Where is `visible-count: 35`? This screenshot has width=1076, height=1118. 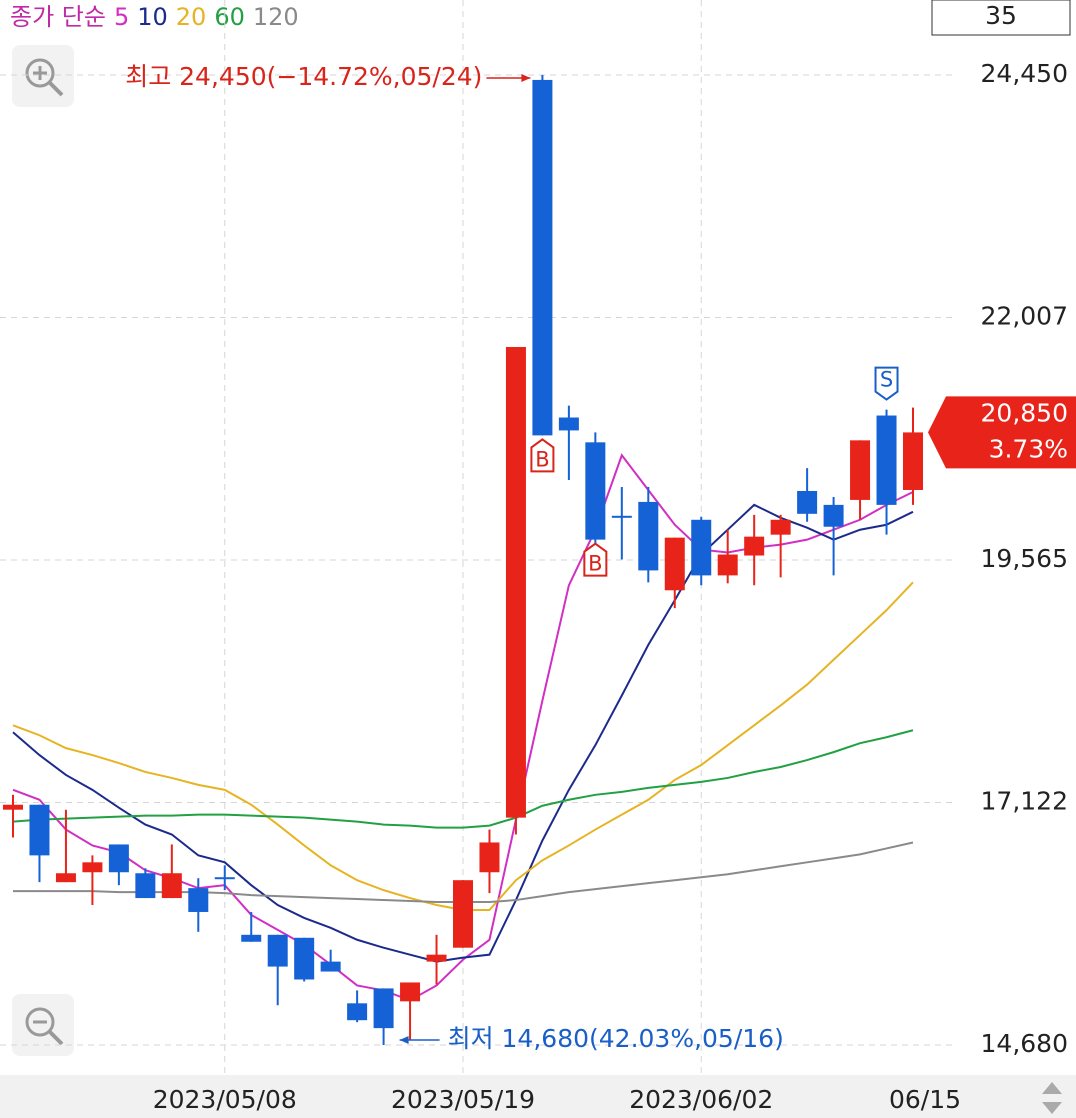
visible-count: 35 is located at coordinates (1001, 15).